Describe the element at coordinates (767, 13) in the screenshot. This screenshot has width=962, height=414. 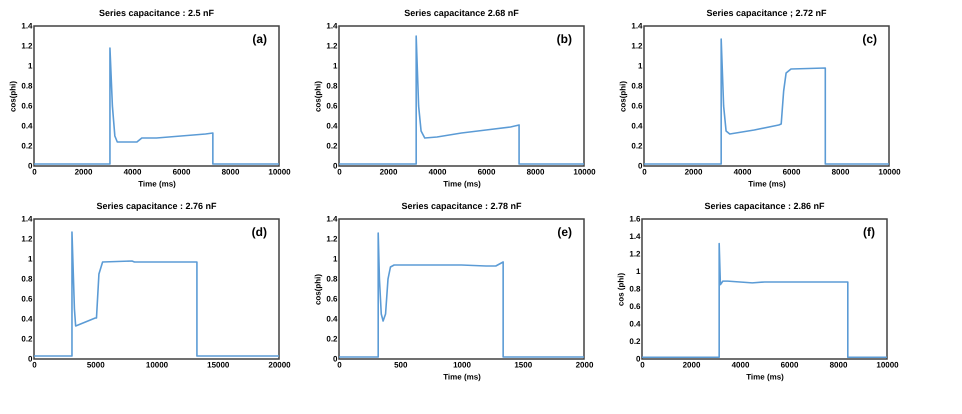
I see `chart-title: Series capacitance ; 2.72 nF` at that location.